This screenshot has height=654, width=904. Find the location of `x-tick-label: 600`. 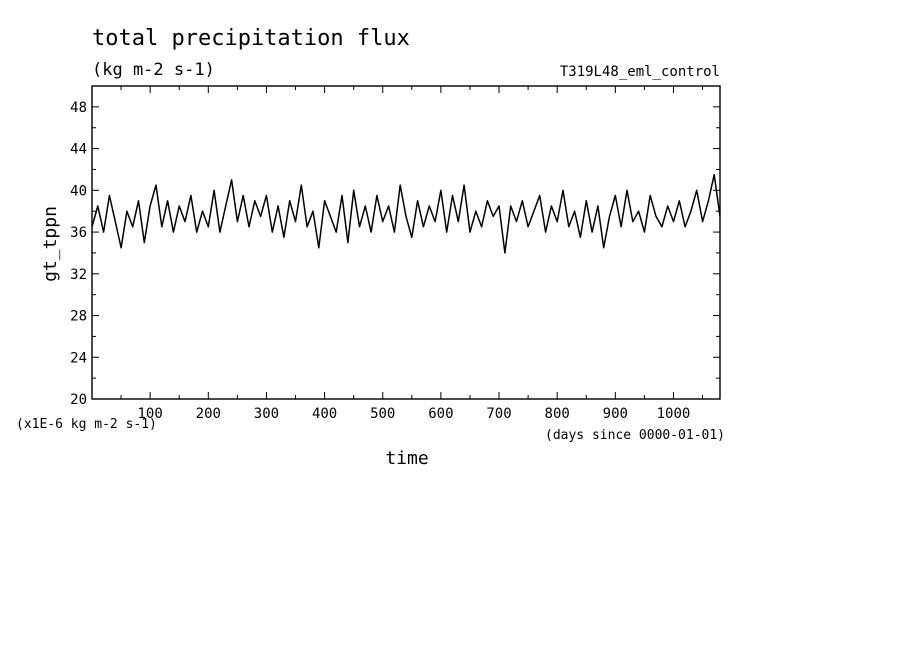

x-tick-label: 600 is located at coordinates (440, 414).